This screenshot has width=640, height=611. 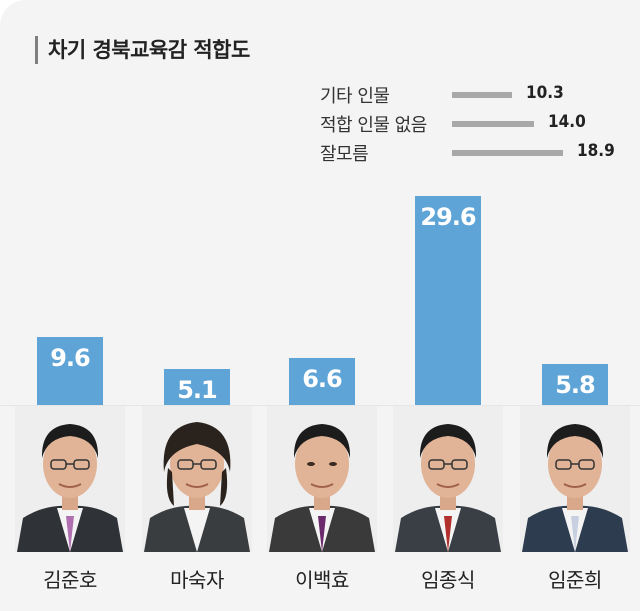 What do you see at coordinates (70, 358) in the screenshot?
I see `bar-value-label: 9.6` at bounding box center [70, 358].